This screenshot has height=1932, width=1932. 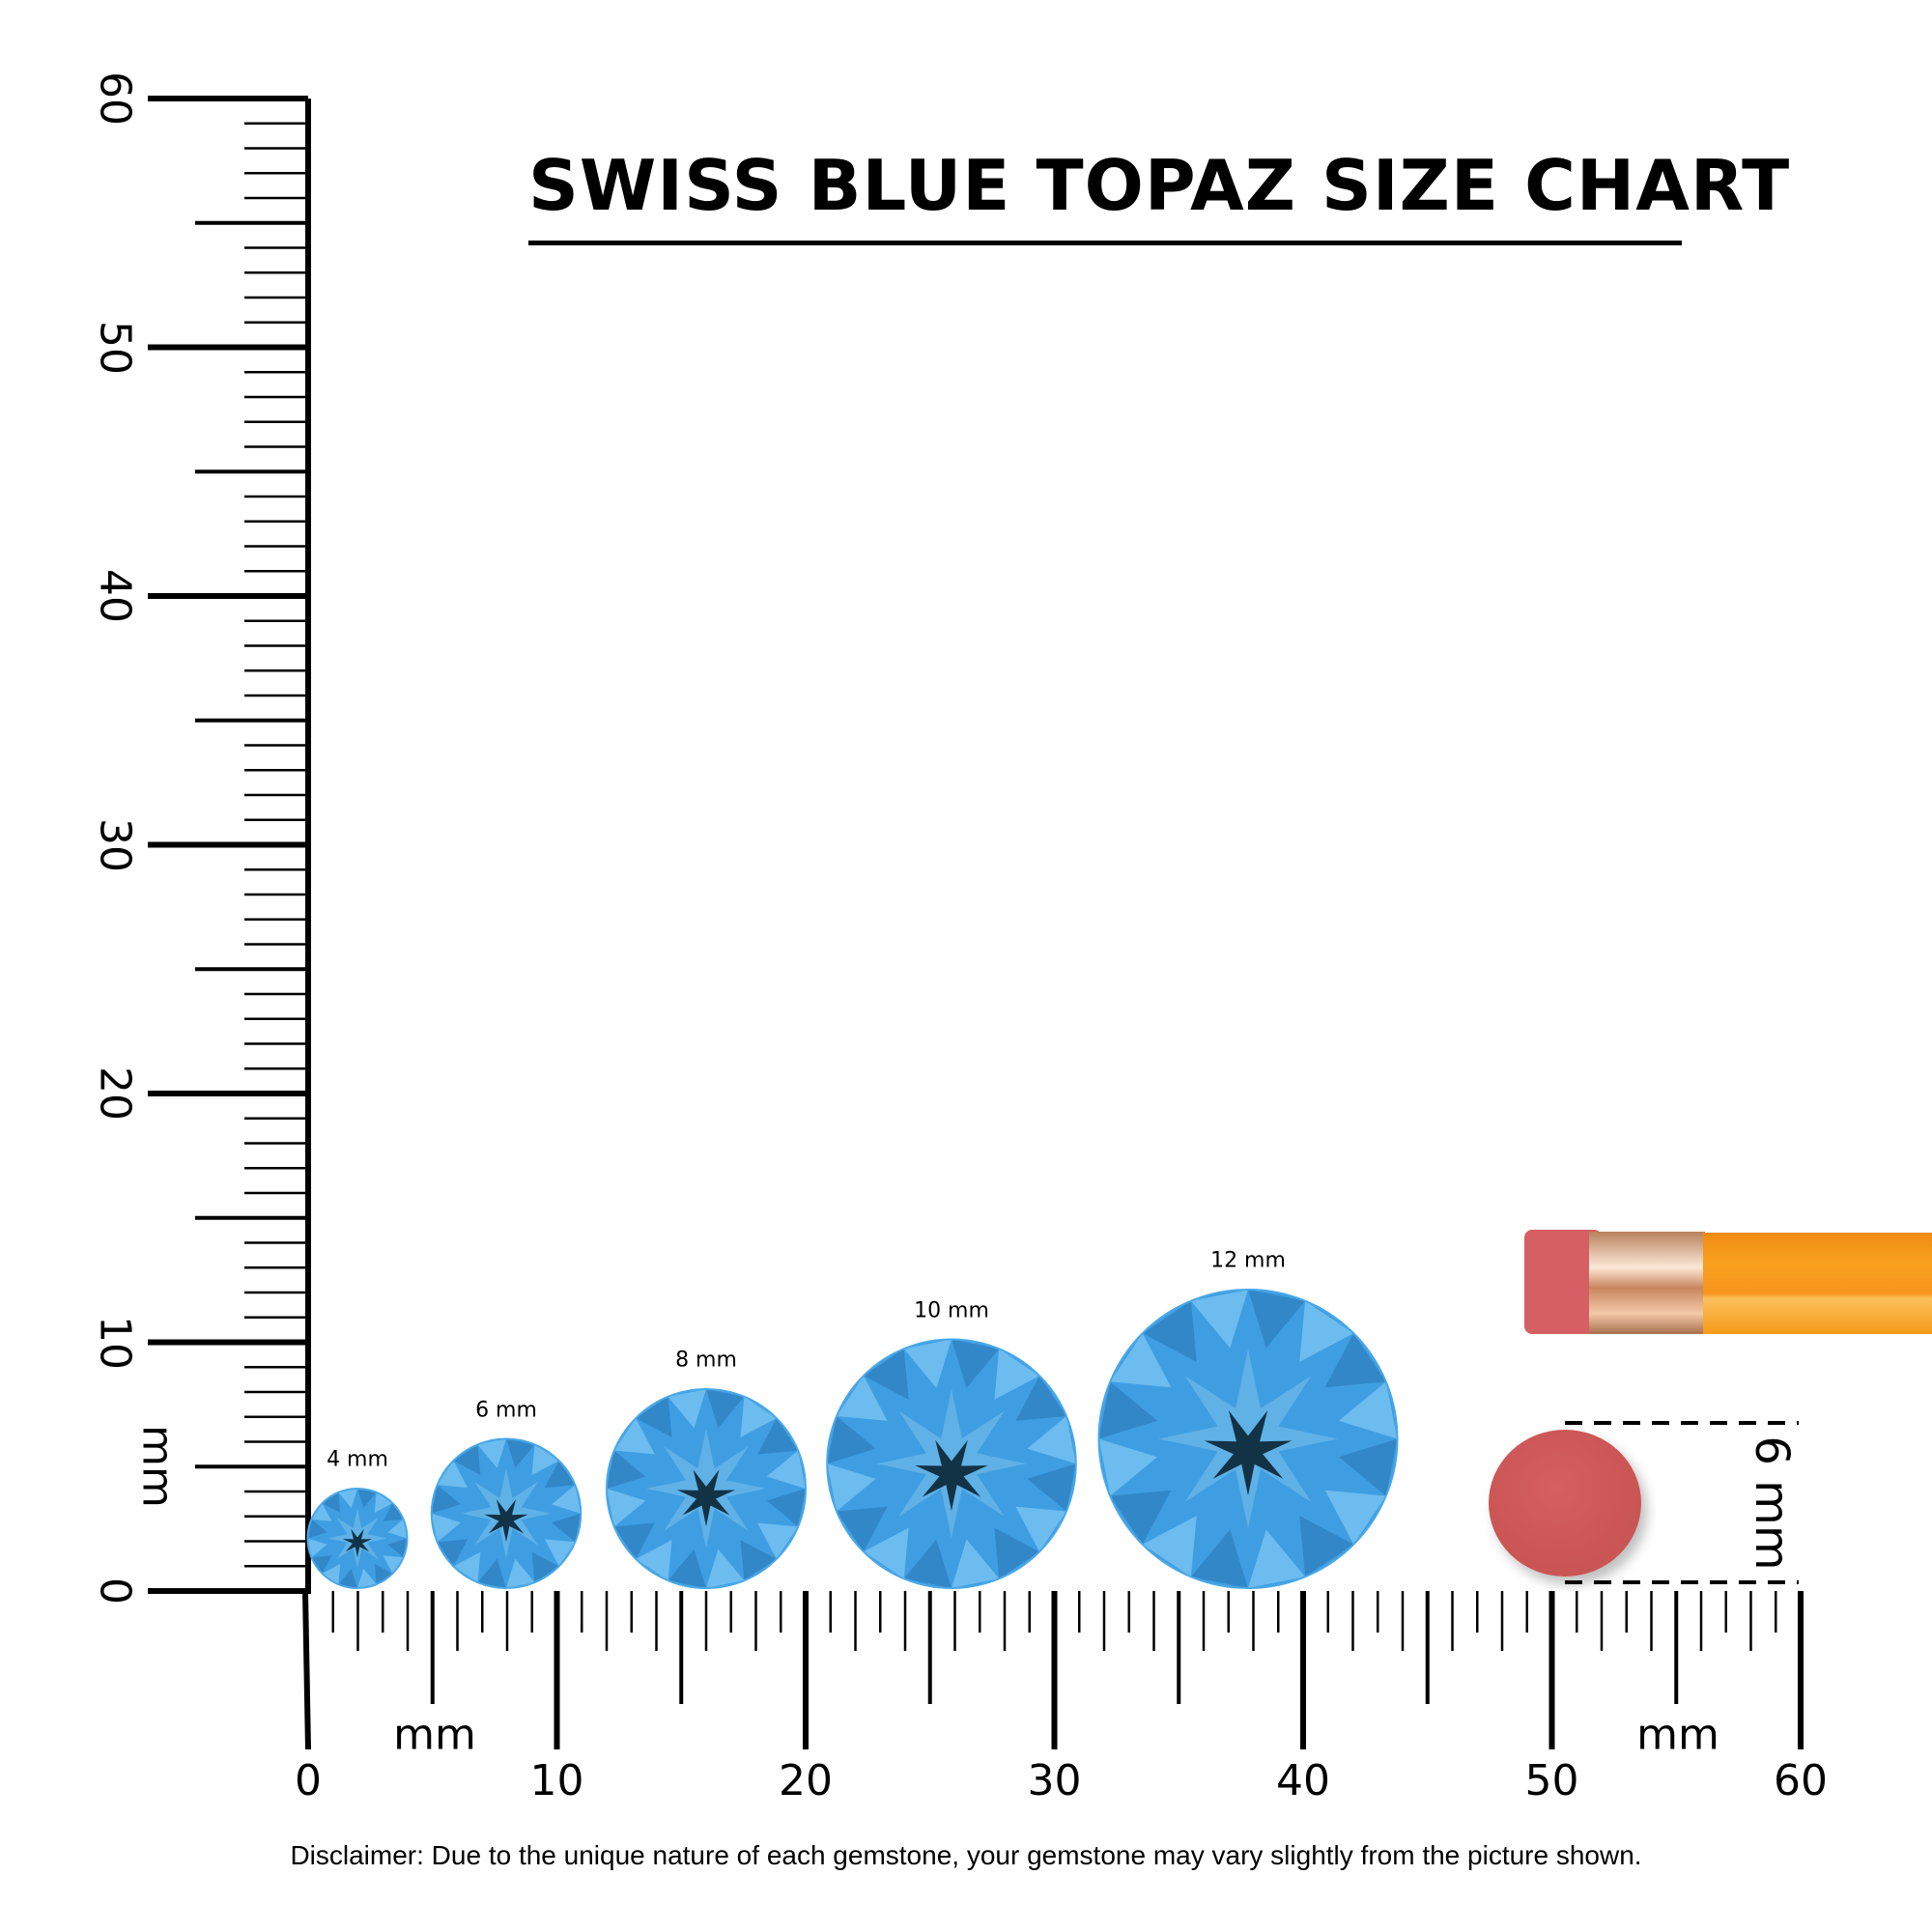 What do you see at coordinates (308, 1780) in the screenshot?
I see `x-tick-label: 0` at bounding box center [308, 1780].